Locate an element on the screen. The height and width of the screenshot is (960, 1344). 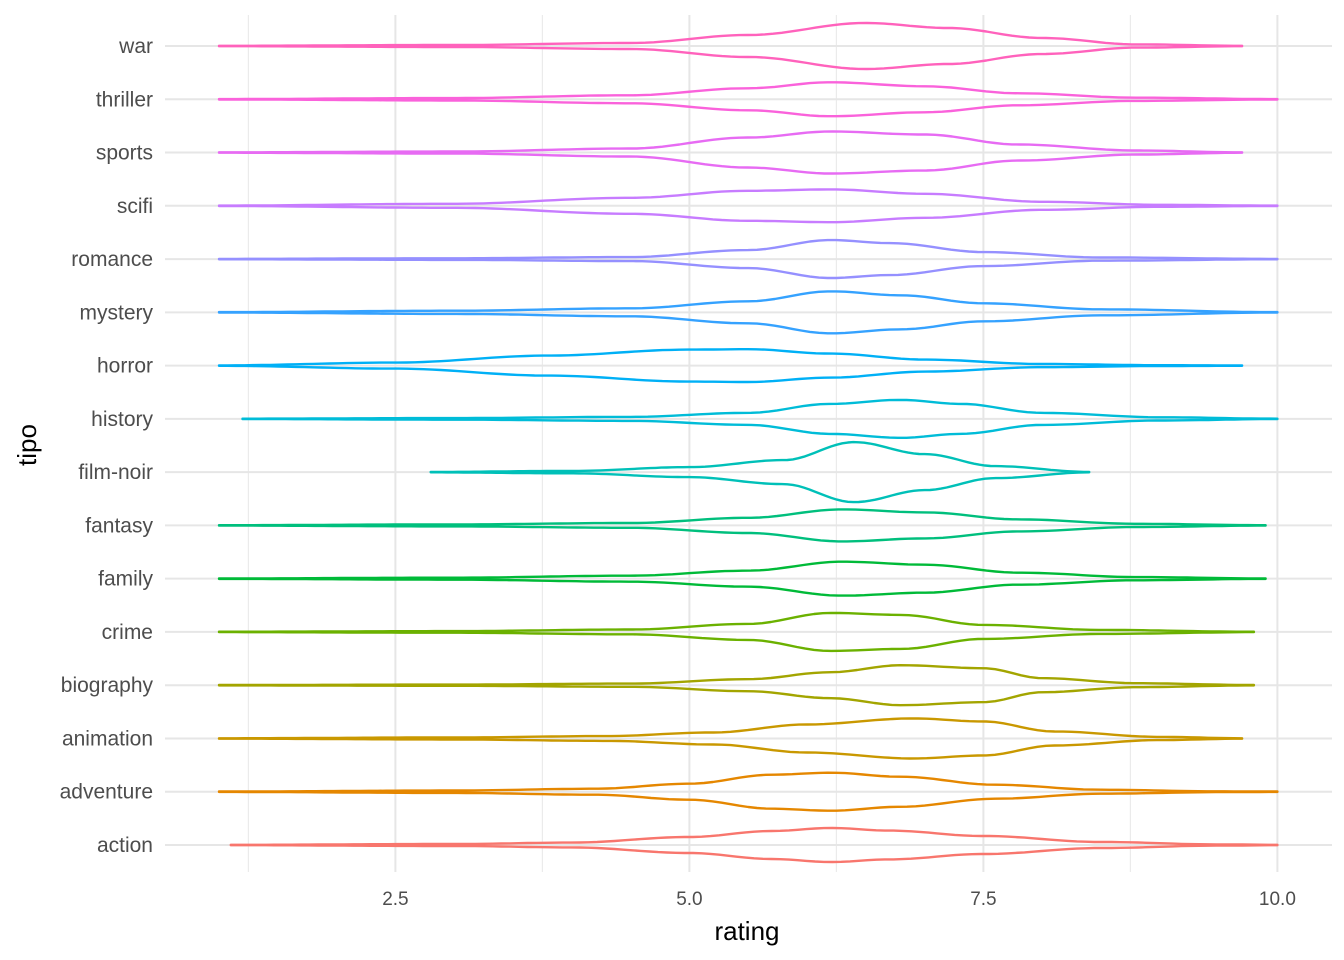
violin-film-noir is located at coordinates (760, 472).